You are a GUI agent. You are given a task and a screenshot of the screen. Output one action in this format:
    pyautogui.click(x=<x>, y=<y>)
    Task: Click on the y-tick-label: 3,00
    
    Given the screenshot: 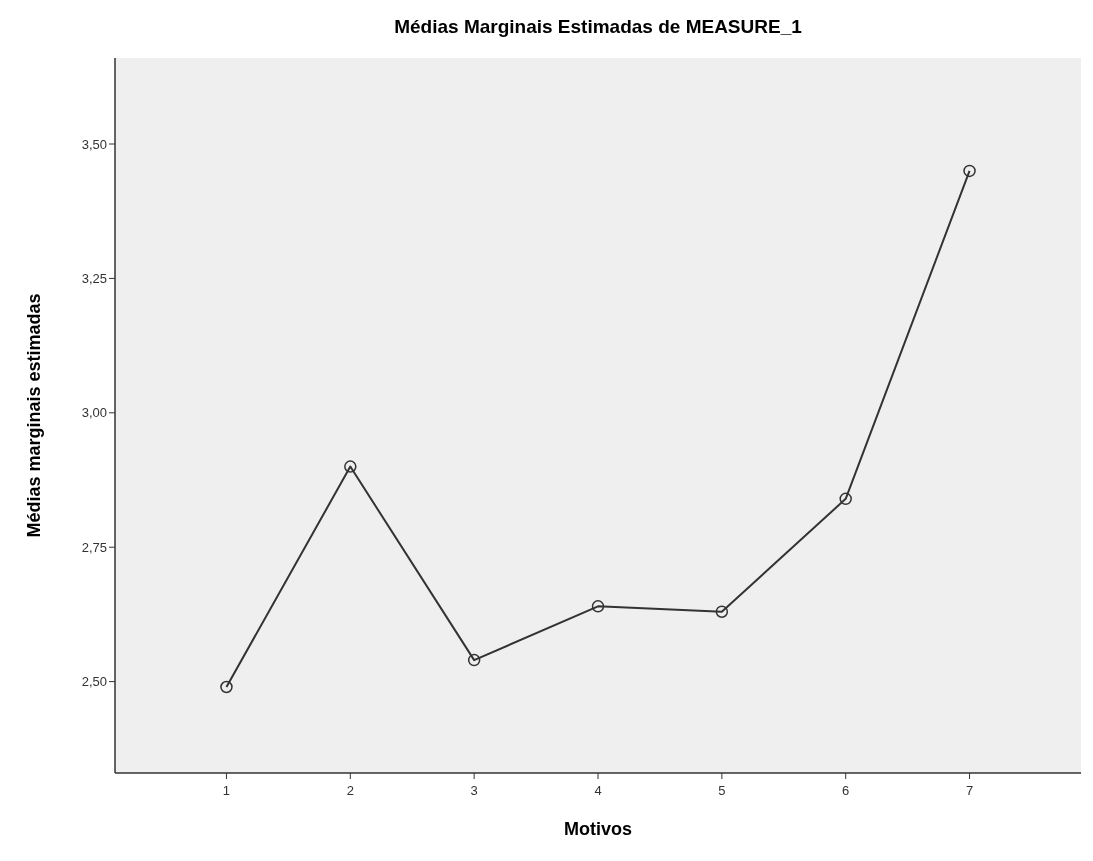 What is the action you would take?
    pyautogui.click(x=94, y=413)
    